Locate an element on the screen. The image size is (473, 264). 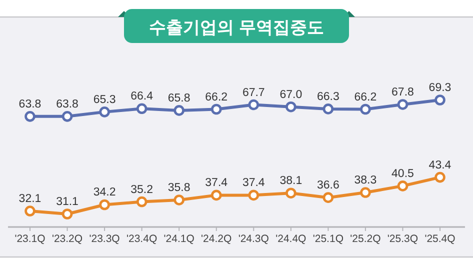
chart-title: 수출기업의 무역집중도 is located at coordinates (236, 27).